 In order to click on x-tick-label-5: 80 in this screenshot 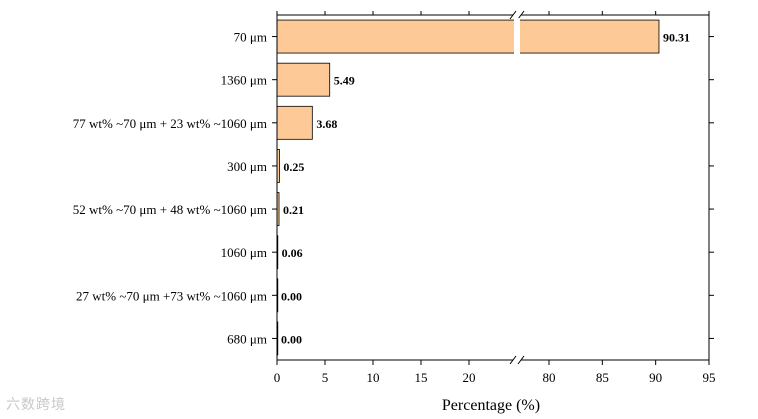, I will do `click(549, 377)`.